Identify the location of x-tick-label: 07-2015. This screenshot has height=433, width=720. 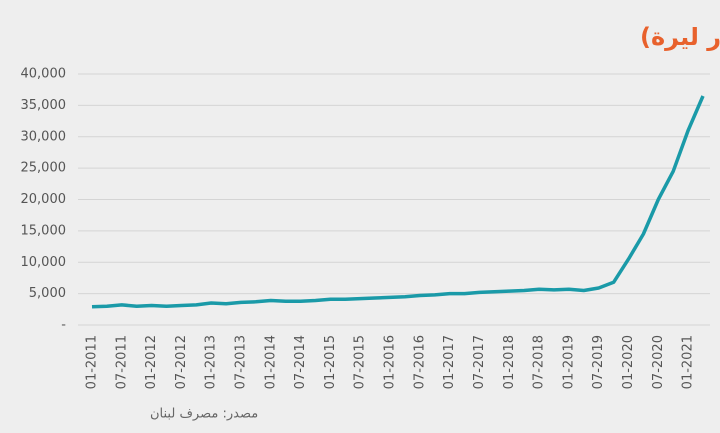
(360, 362).